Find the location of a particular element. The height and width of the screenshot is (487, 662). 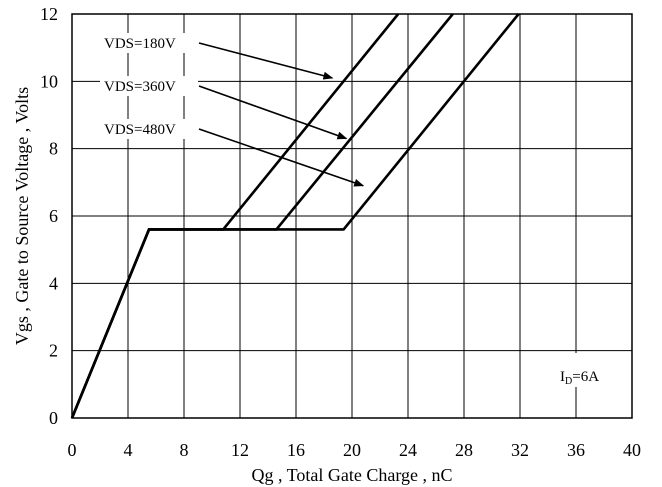

x-tick-label: 4 is located at coordinates (128, 450).